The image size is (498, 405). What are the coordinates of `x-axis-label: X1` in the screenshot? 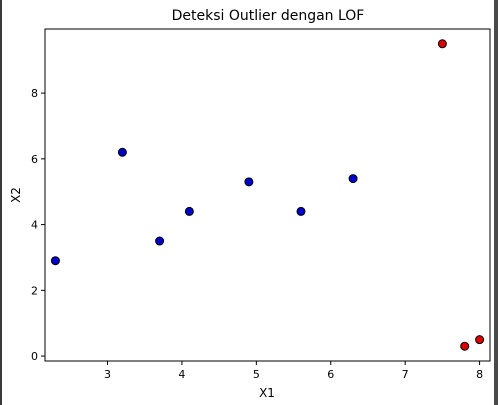 It's located at (267, 393).